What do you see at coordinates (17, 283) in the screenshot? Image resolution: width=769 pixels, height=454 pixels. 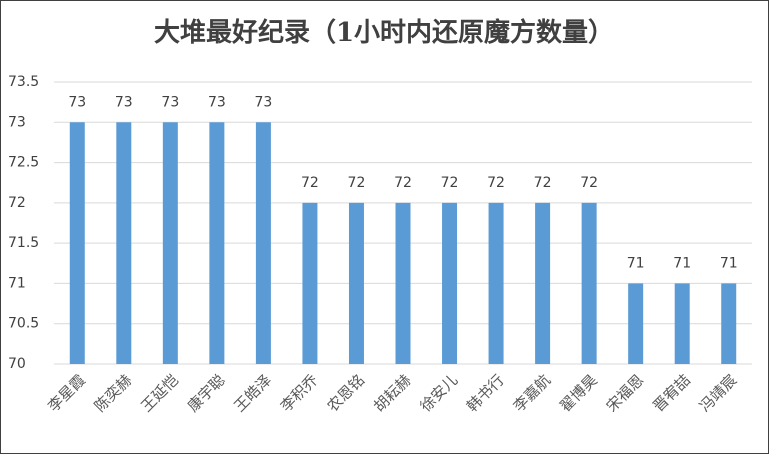 I see `y-tick-label: 71` at bounding box center [17, 283].